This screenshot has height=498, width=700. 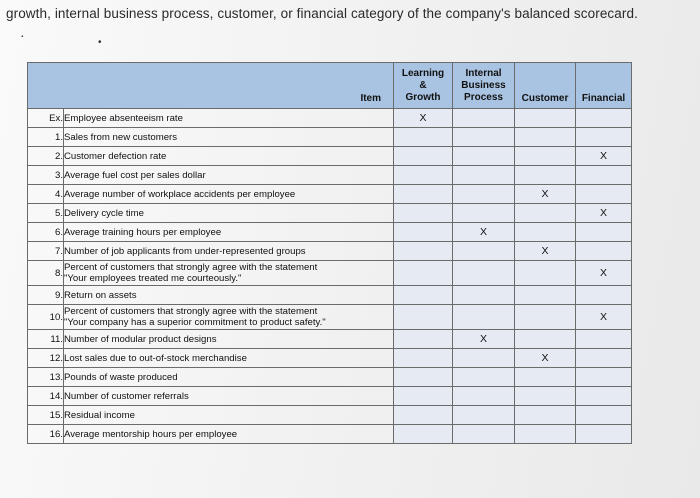 I want to click on header-line: Growth, so click(x=423, y=97).